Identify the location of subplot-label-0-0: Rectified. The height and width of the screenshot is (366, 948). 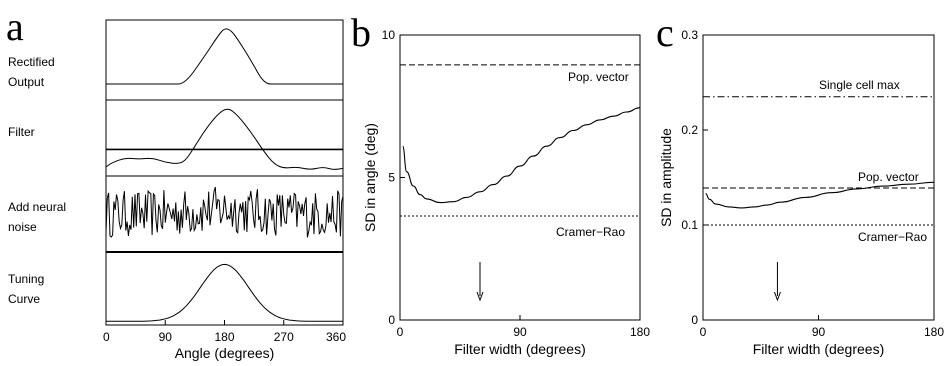
(31, 62).